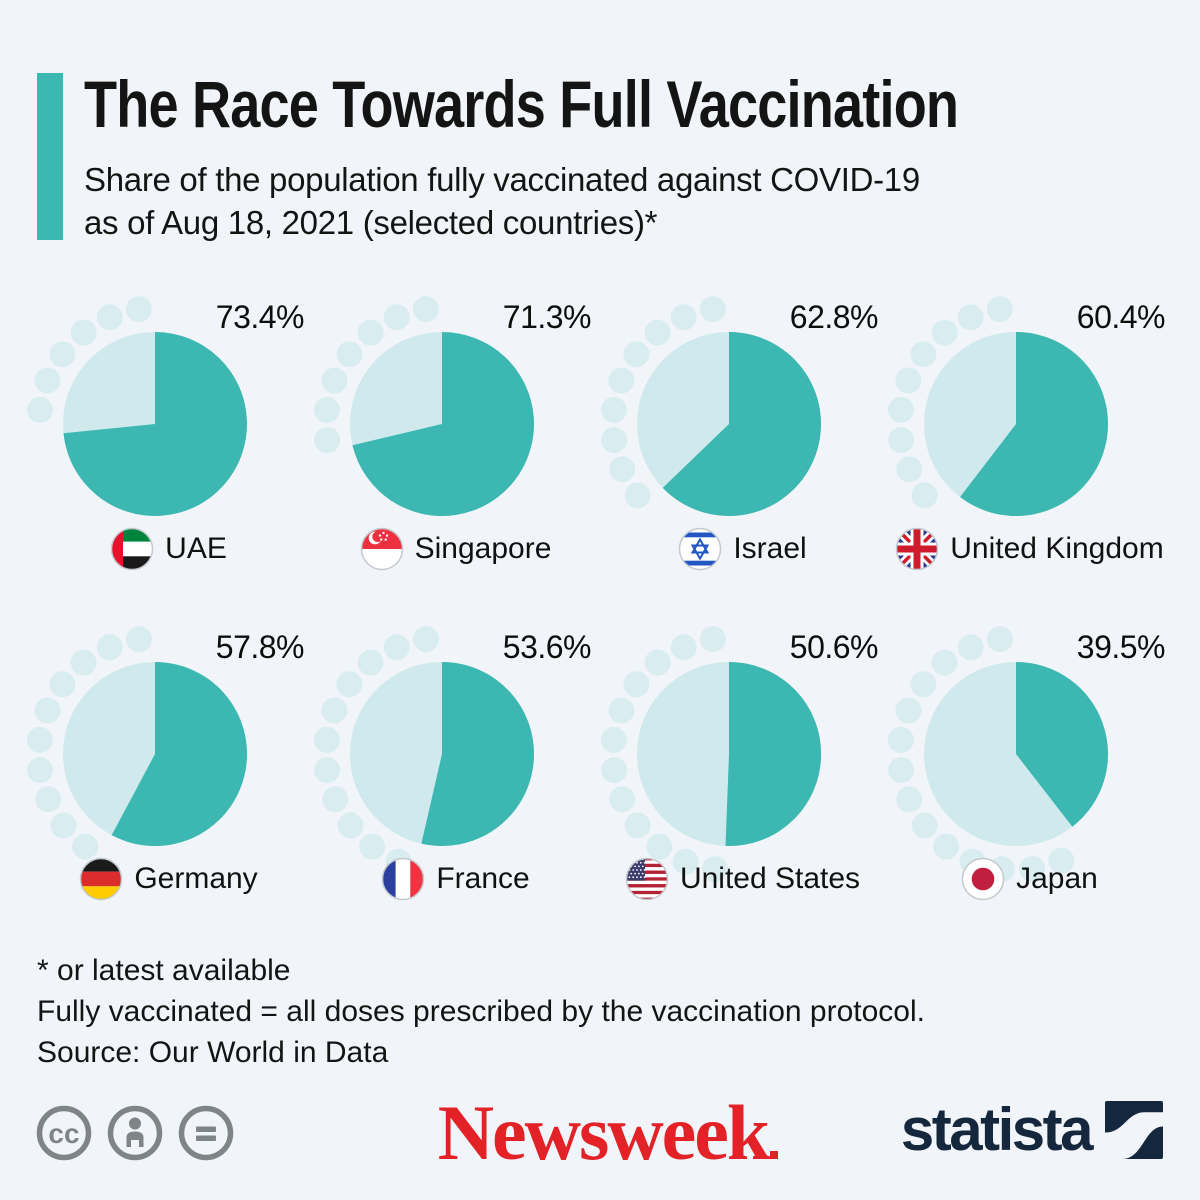  Describe the element at coordinates (983, 879) in the screenshot. I see `japan-flag-icon` at that location.